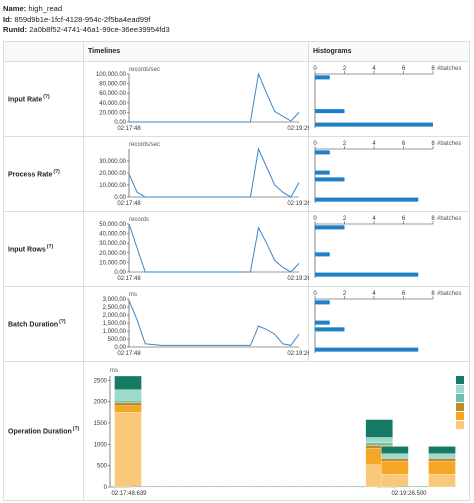 The height and width of the screenshot is (503, 474). I want to click on input-rows-histogram-cell: 0 2 4 6 8 #batches, so click(389, 249).